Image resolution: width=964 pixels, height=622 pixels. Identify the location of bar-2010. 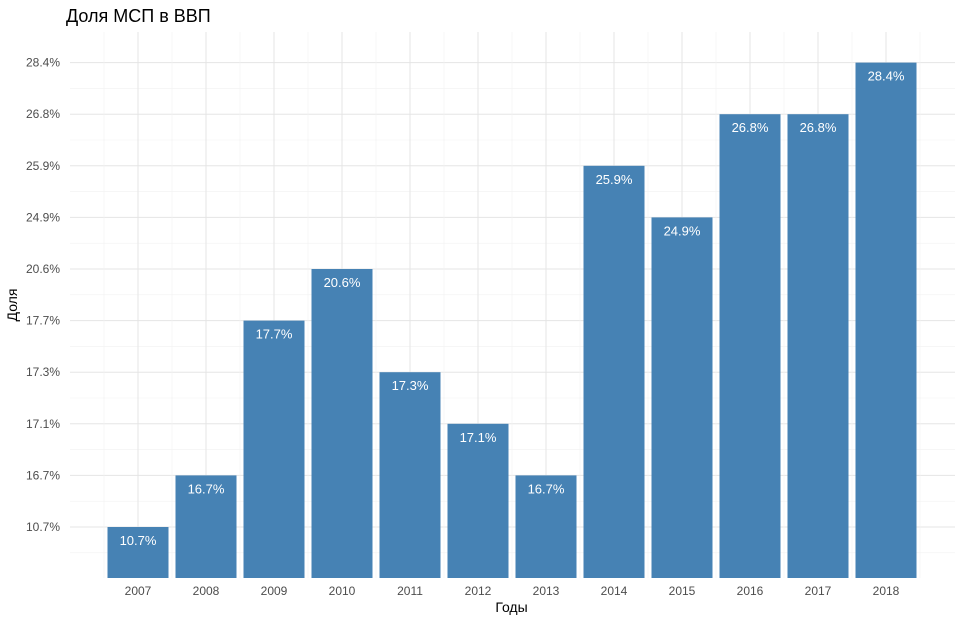
(342, 423).